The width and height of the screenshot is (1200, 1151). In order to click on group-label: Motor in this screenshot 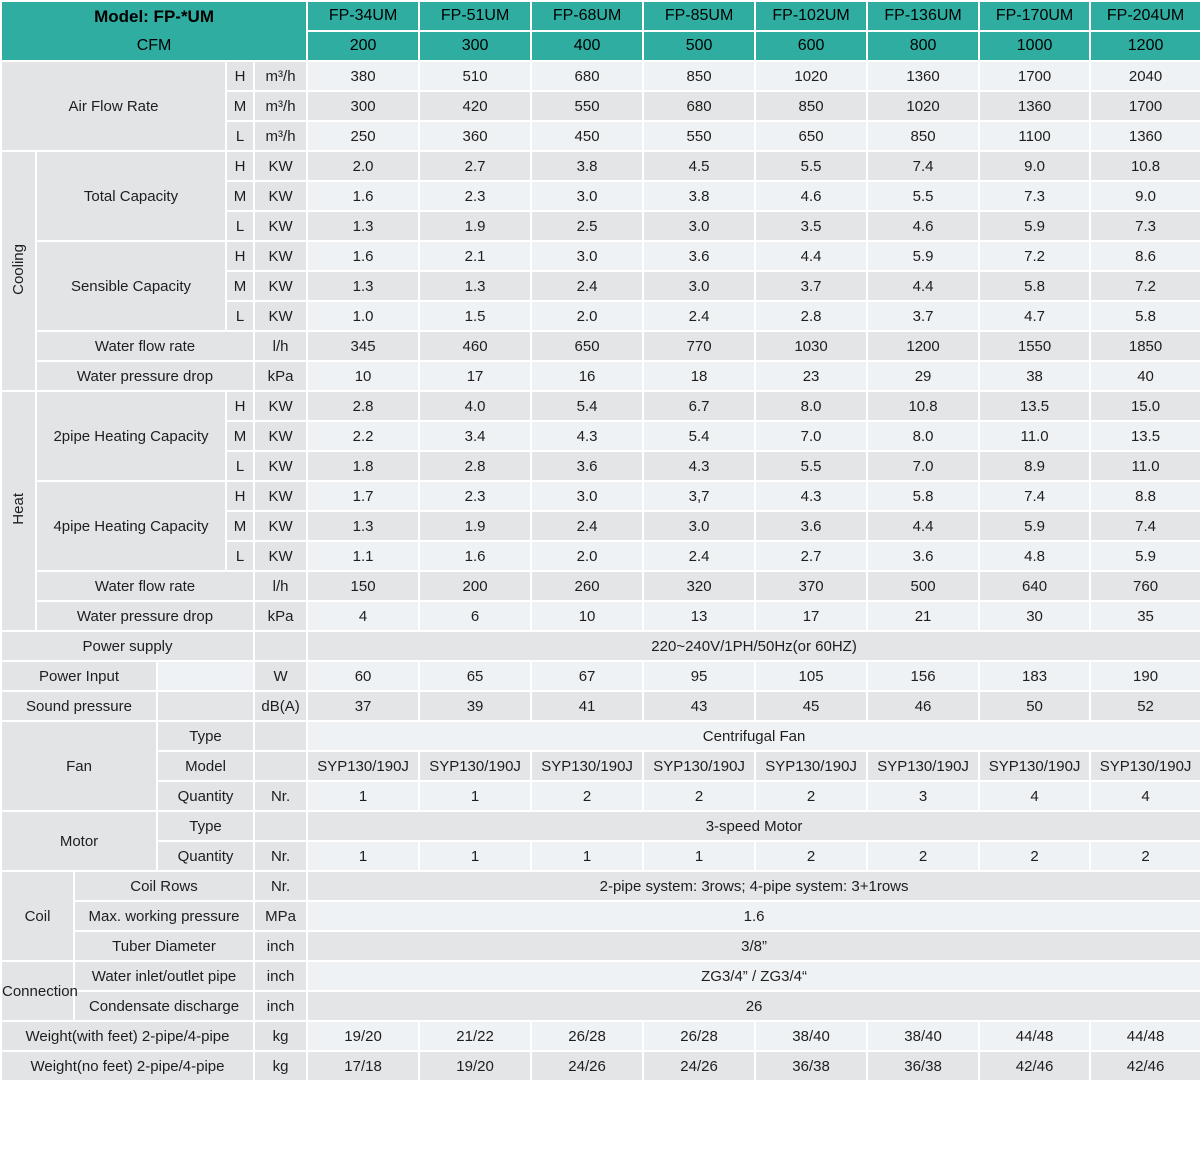, I will do `click(79, 841)`.